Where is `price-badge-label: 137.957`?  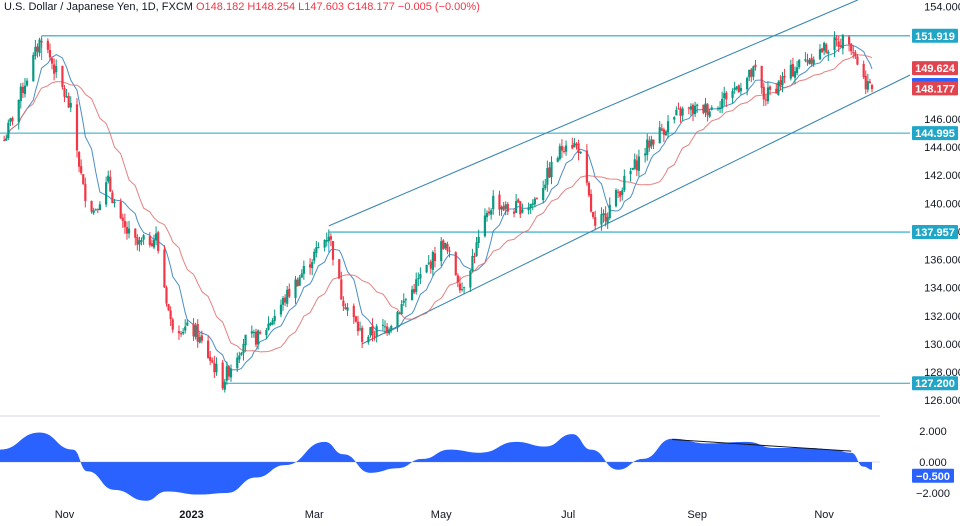
price-badge-label: 137.957 is located at coordinates (935, 233).